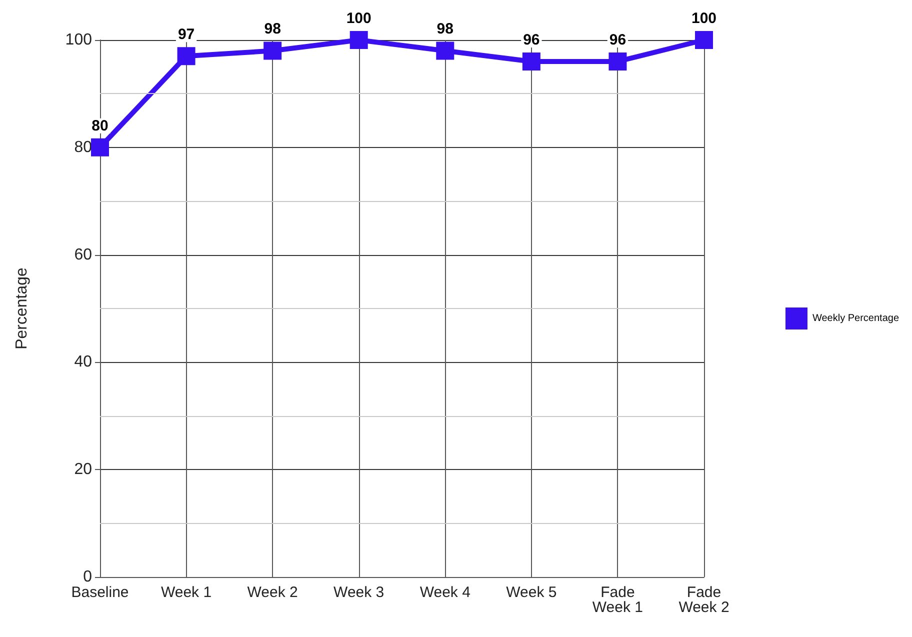 The width and height of the screenshot is (912, 637). What do you see at coordinates (445, 592) in the screenshot?
I see `x-tick-label: Week 4` at bounding box center [445, 592].